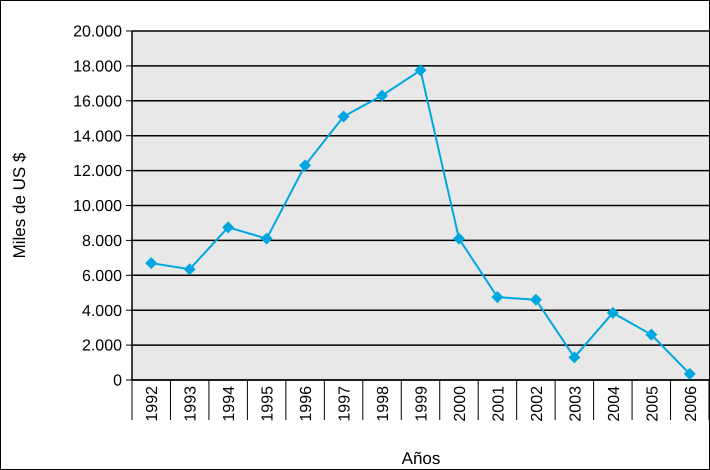 The image size is (710, 470). What do you see at coordinates (191, 404) in the screenshot?
I see `x-tick-label: 1993` at bounding box center [191, 404].